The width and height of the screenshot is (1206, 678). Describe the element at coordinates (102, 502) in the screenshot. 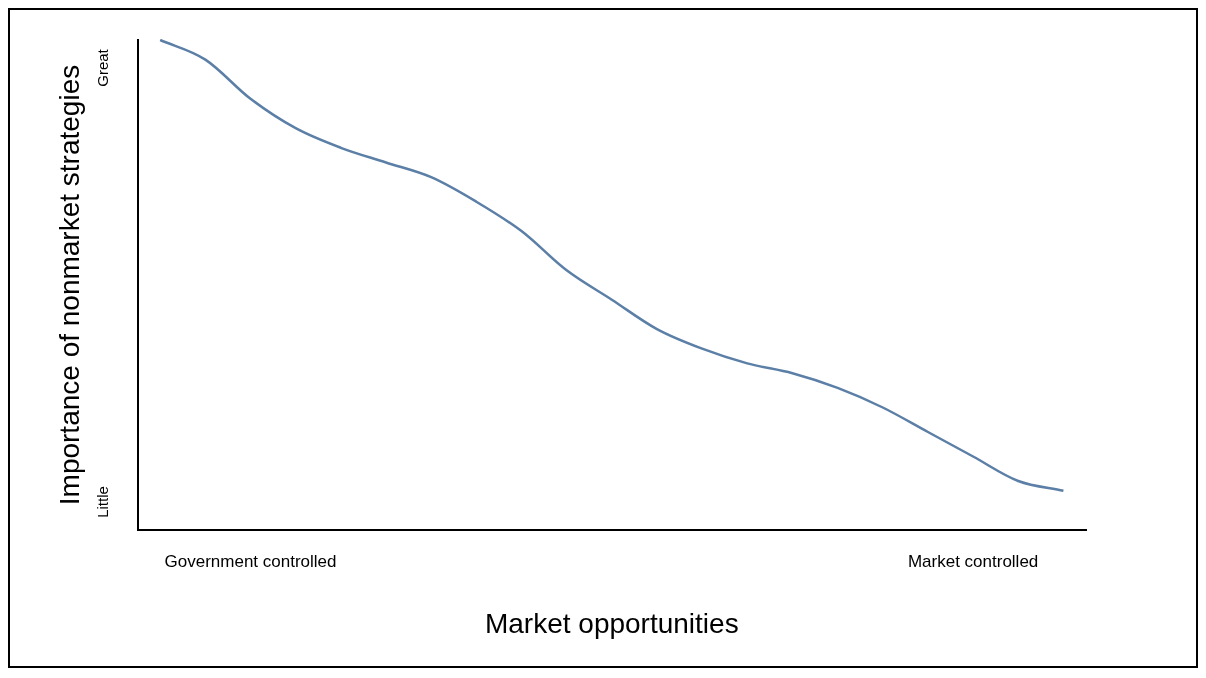

I see `text: Little` at that location.